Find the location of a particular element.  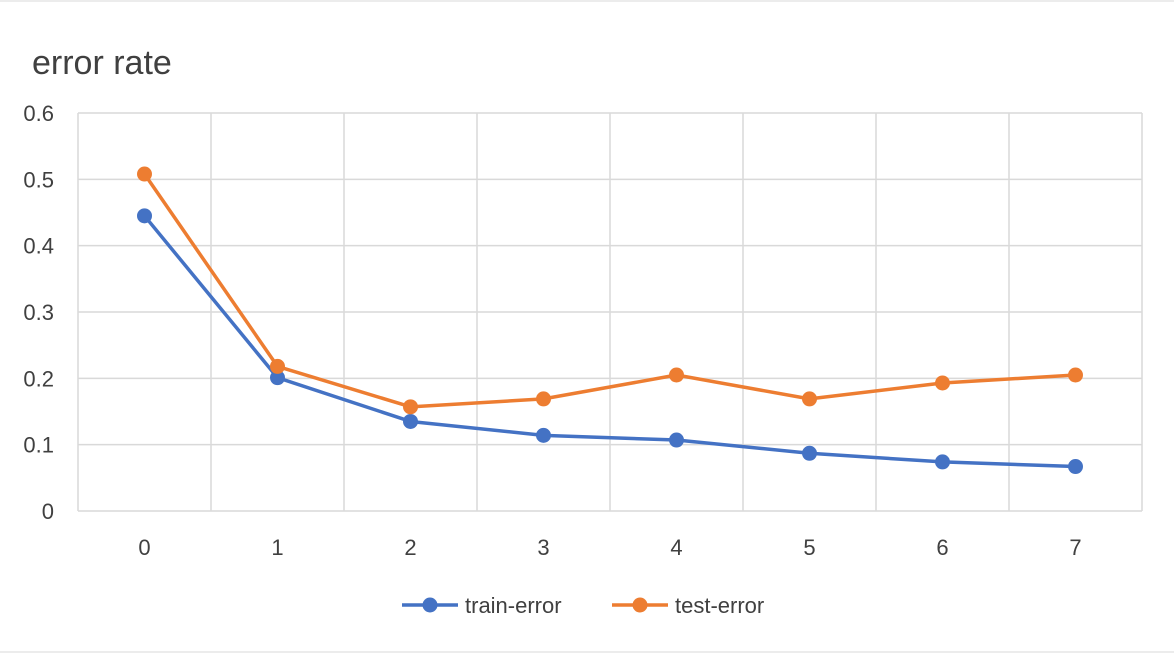

y-tick-label: 0.1 is located at coordinates (38, 445).